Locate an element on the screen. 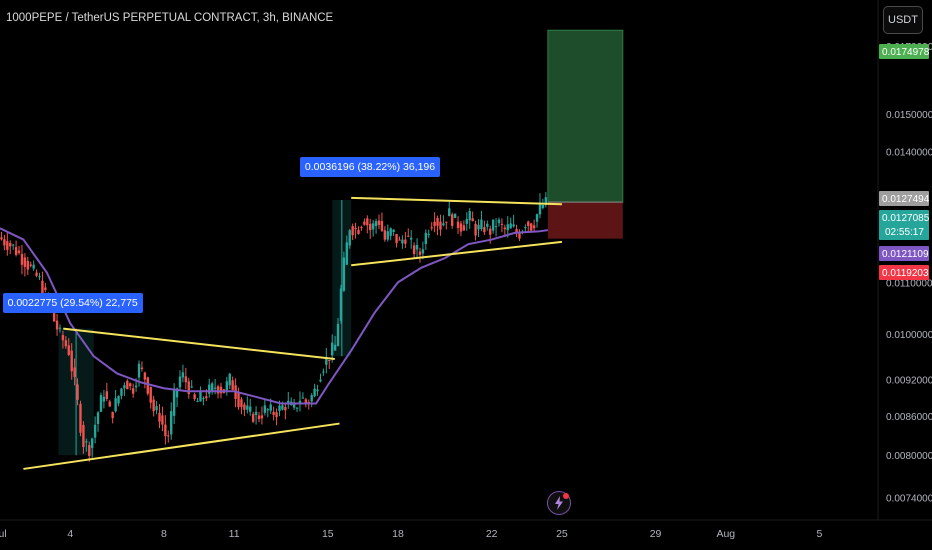  price-tick-label: 0.0080000 is located at coordinates (909, 456).